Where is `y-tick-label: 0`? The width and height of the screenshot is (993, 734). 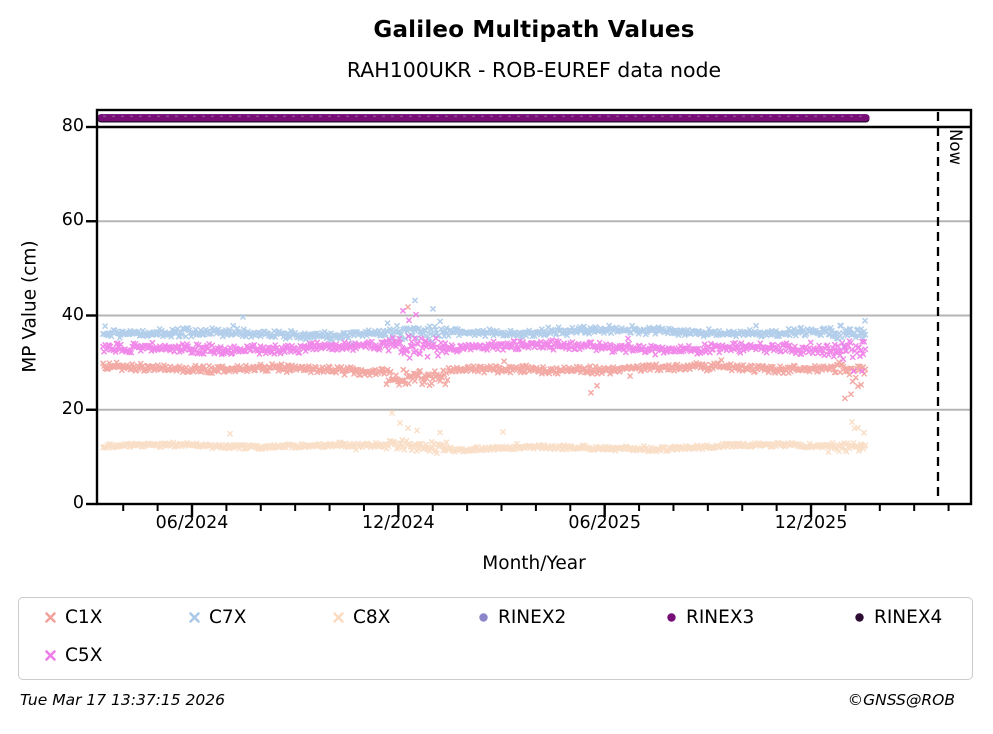 y-tick-label: 0 is located at coordinates (78, 503).